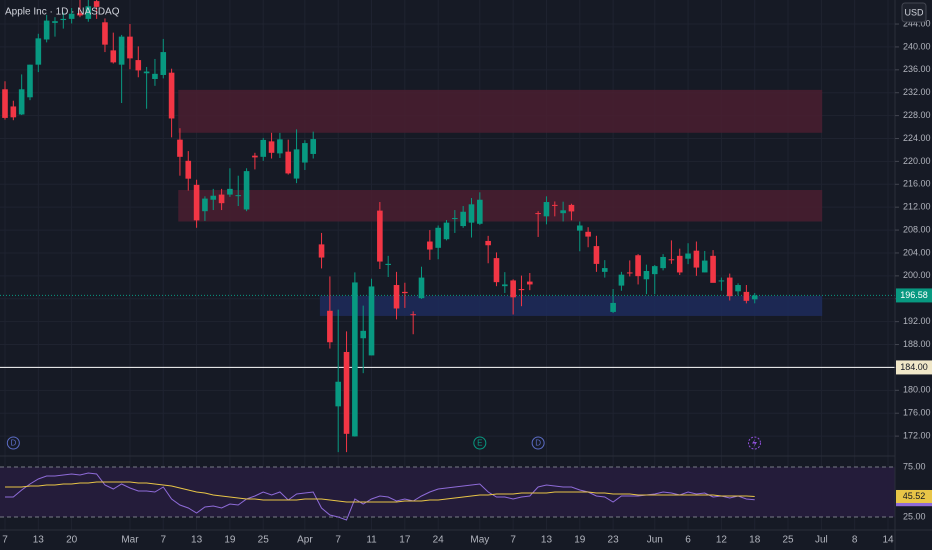  Describe the element at coordinates (917, 207) in the screenshot. I see `y-tick-label: 212.00` at that location.